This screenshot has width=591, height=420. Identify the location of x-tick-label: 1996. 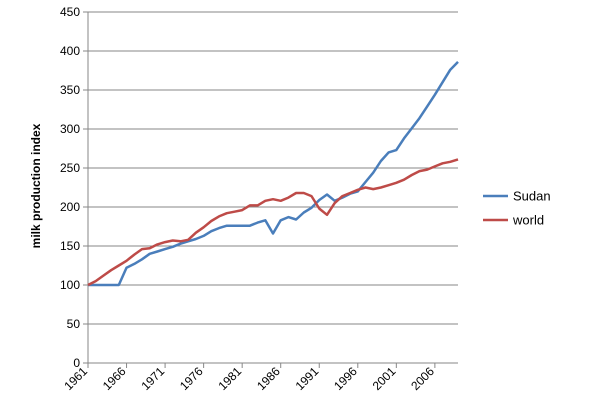
(345, 378).